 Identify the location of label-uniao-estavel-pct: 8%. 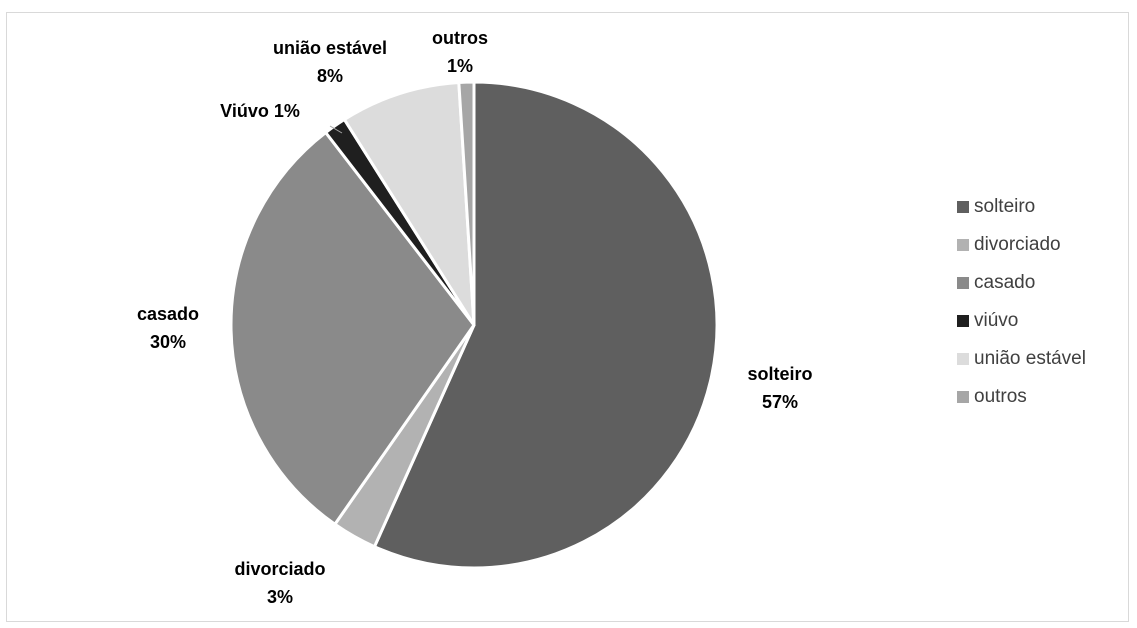
(329, 76).